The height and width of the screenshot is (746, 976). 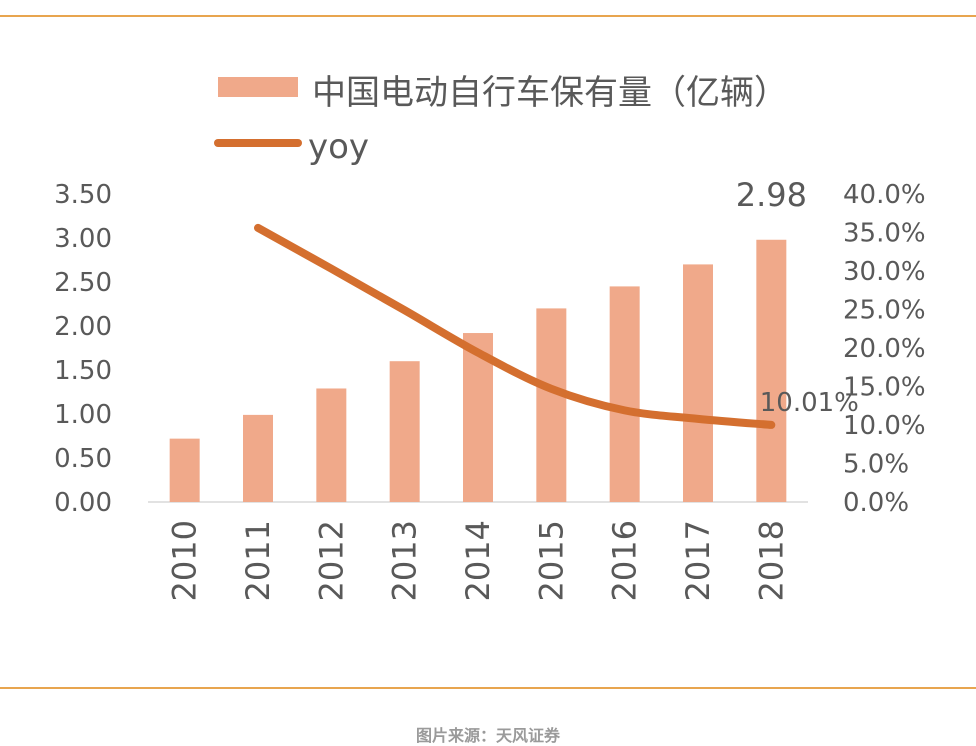 What do you see at coordinates (876, 503) in the screenshot?
I see `right-axis-tick: 0.0%` at bounding box center [876, 503].